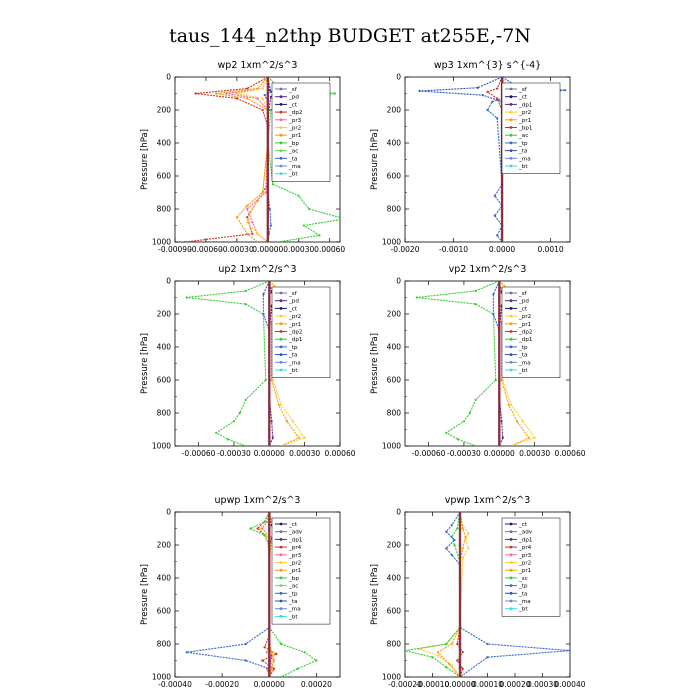 The height and width of the screenshot is (700, 700). Describe the element at coordinates (267, 249) in the screenshot. I see `x-tick-label: 0.00000` at that location.